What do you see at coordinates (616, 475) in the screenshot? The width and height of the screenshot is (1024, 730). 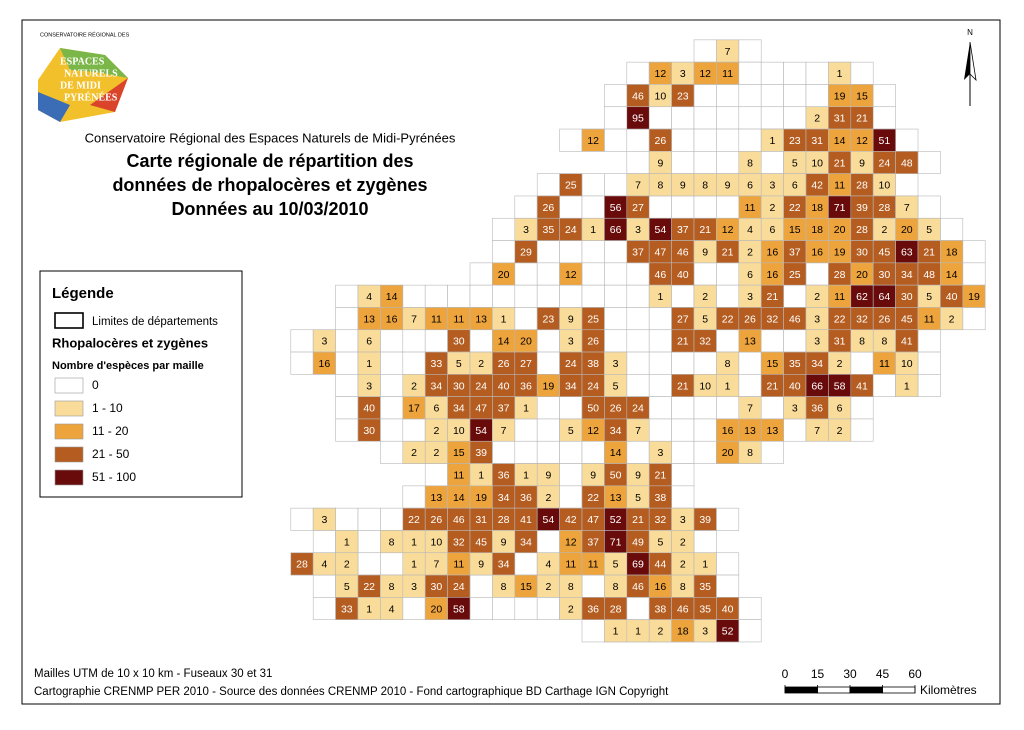 I see `cell-value: 50` at bounding box center [616, 475].